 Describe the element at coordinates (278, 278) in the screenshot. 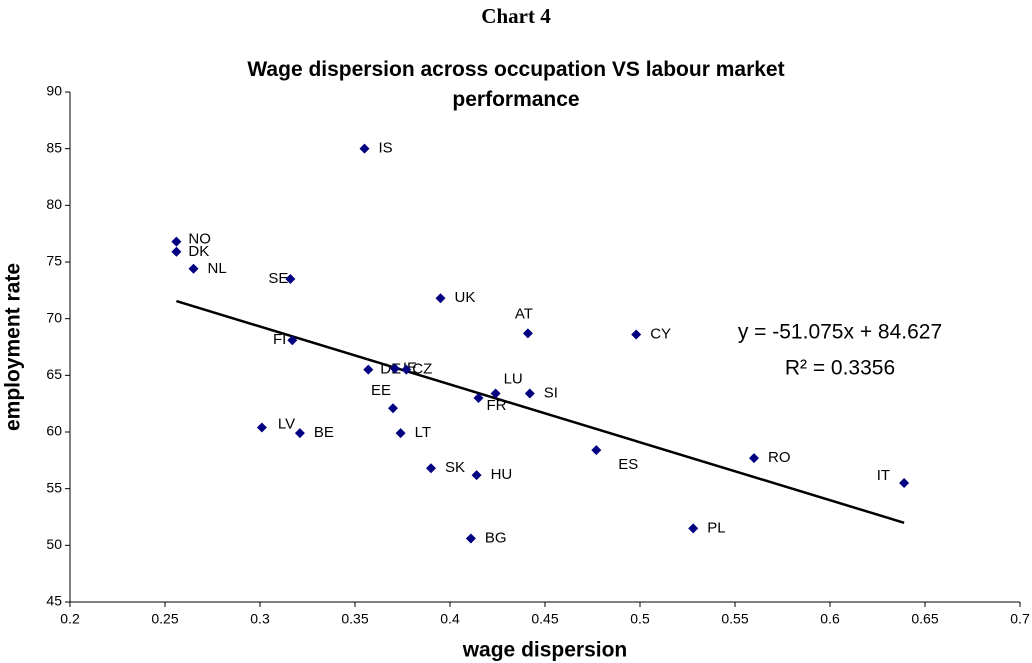

I see `point-label: SE` at that location.